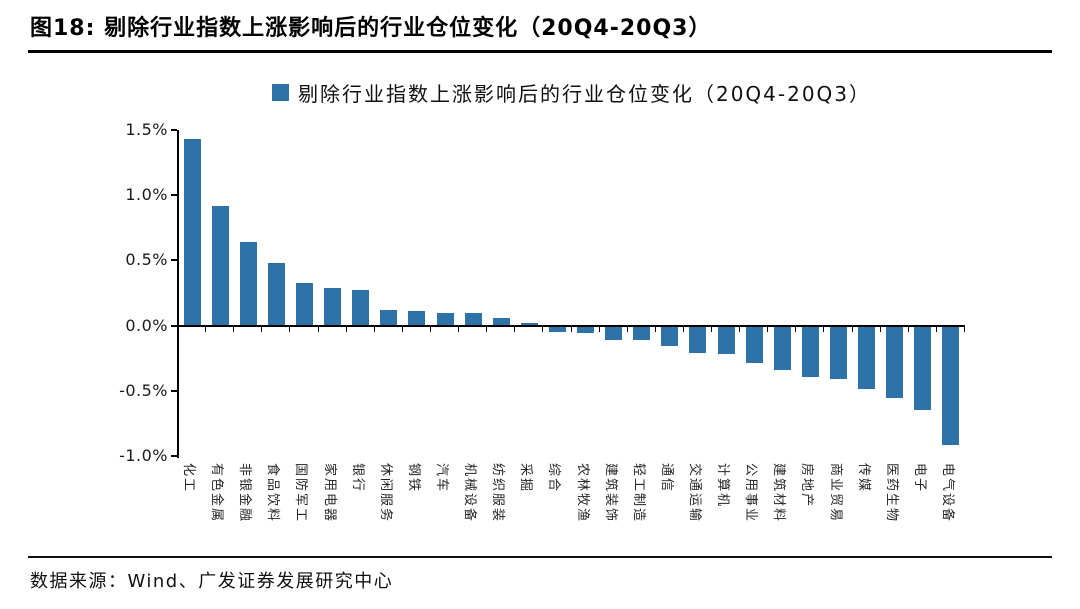  I want to click on x-label-休闲服务: 休闲服务, so click(389, 511).